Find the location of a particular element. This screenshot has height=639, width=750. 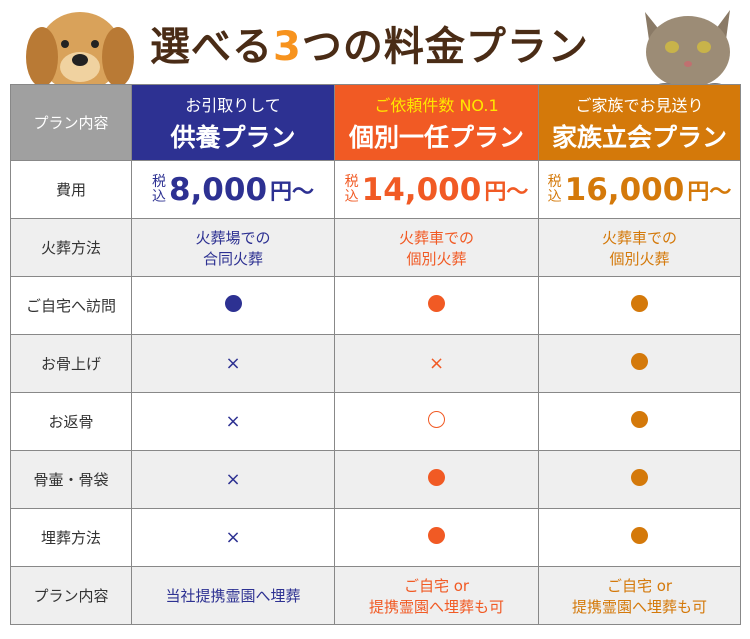

plan-content-kobetsu: ご自宅 or 提携霊園へ埋葬も可 is located at coordinates (436, 595).